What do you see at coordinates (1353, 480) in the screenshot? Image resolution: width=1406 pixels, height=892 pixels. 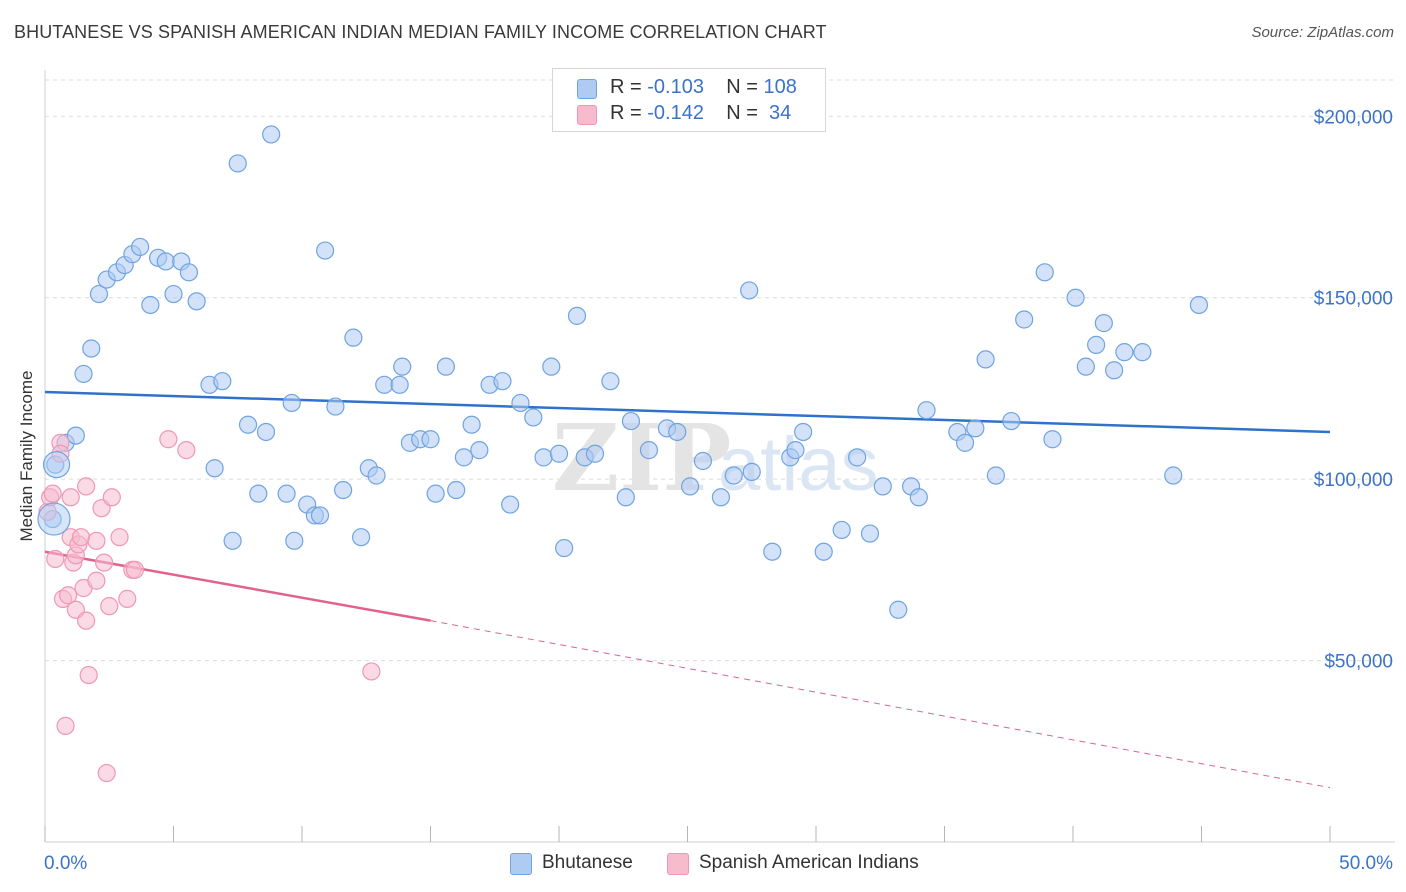 I see `y-tick-label: $100,000` at bounding box center [1353, 480].